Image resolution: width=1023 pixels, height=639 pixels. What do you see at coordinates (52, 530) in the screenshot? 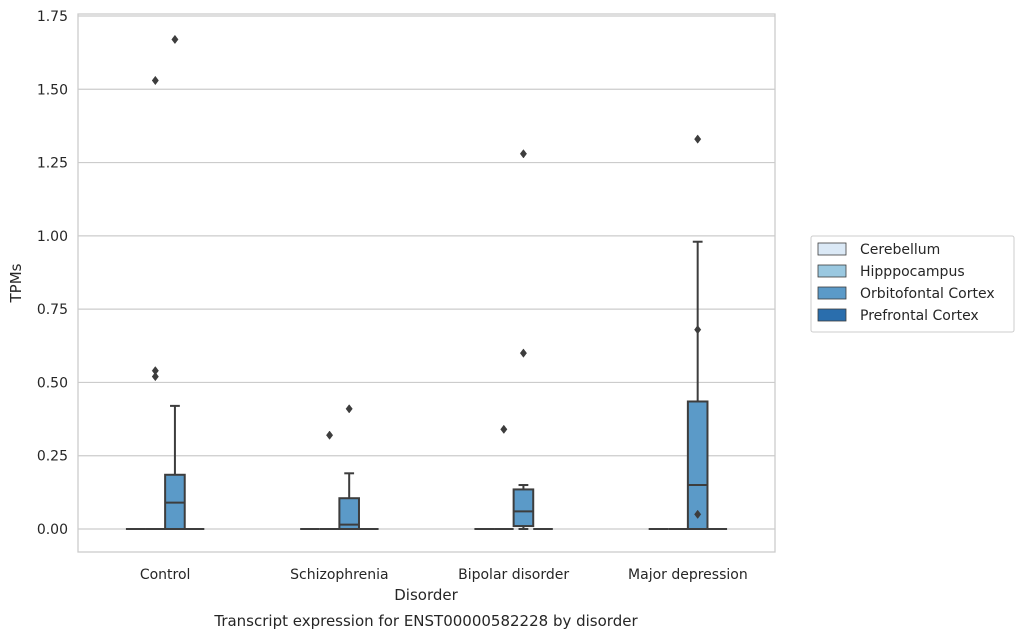
I see `y-tick-label: 0.00` at bounding box center [52, 530].